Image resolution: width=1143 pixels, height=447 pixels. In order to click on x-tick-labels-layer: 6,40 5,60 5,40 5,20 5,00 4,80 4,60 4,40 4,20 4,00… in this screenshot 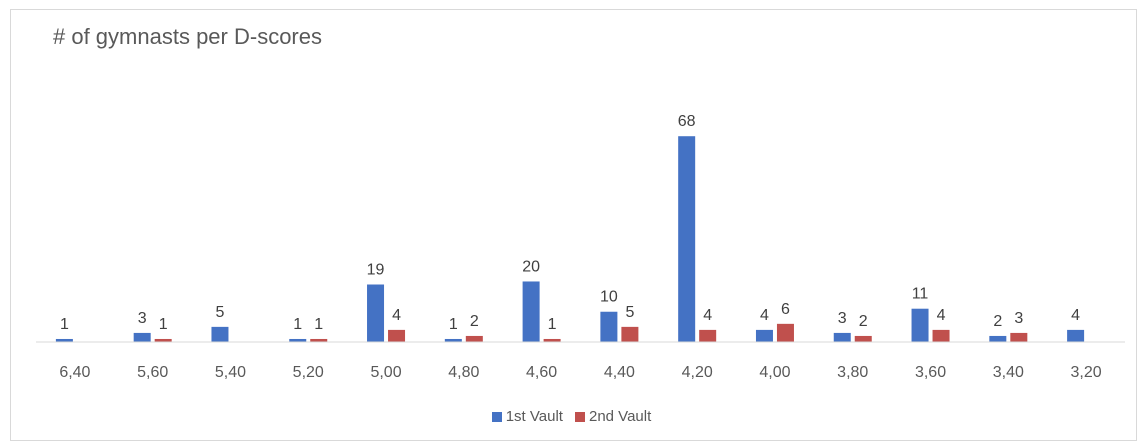, I will do `click(580, 372)`.